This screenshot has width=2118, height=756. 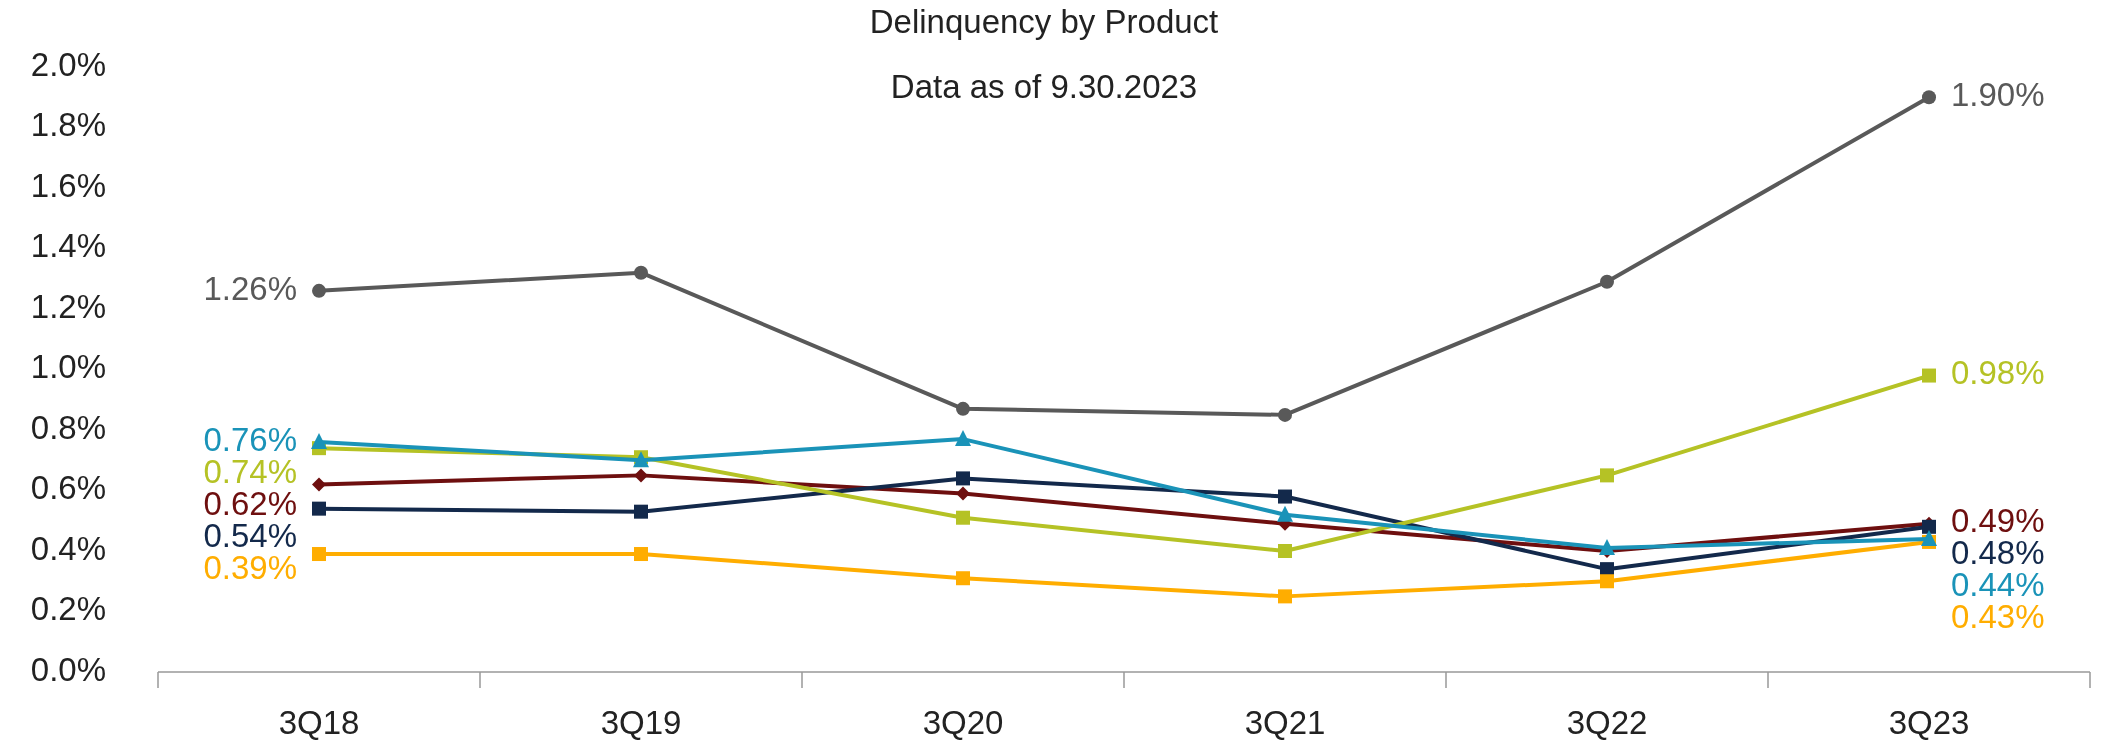 What do you see at coordinates (1607, 722) in the screenshot?
I see `x-tick-label: 3Q22` at bounding box center [1607, 722].